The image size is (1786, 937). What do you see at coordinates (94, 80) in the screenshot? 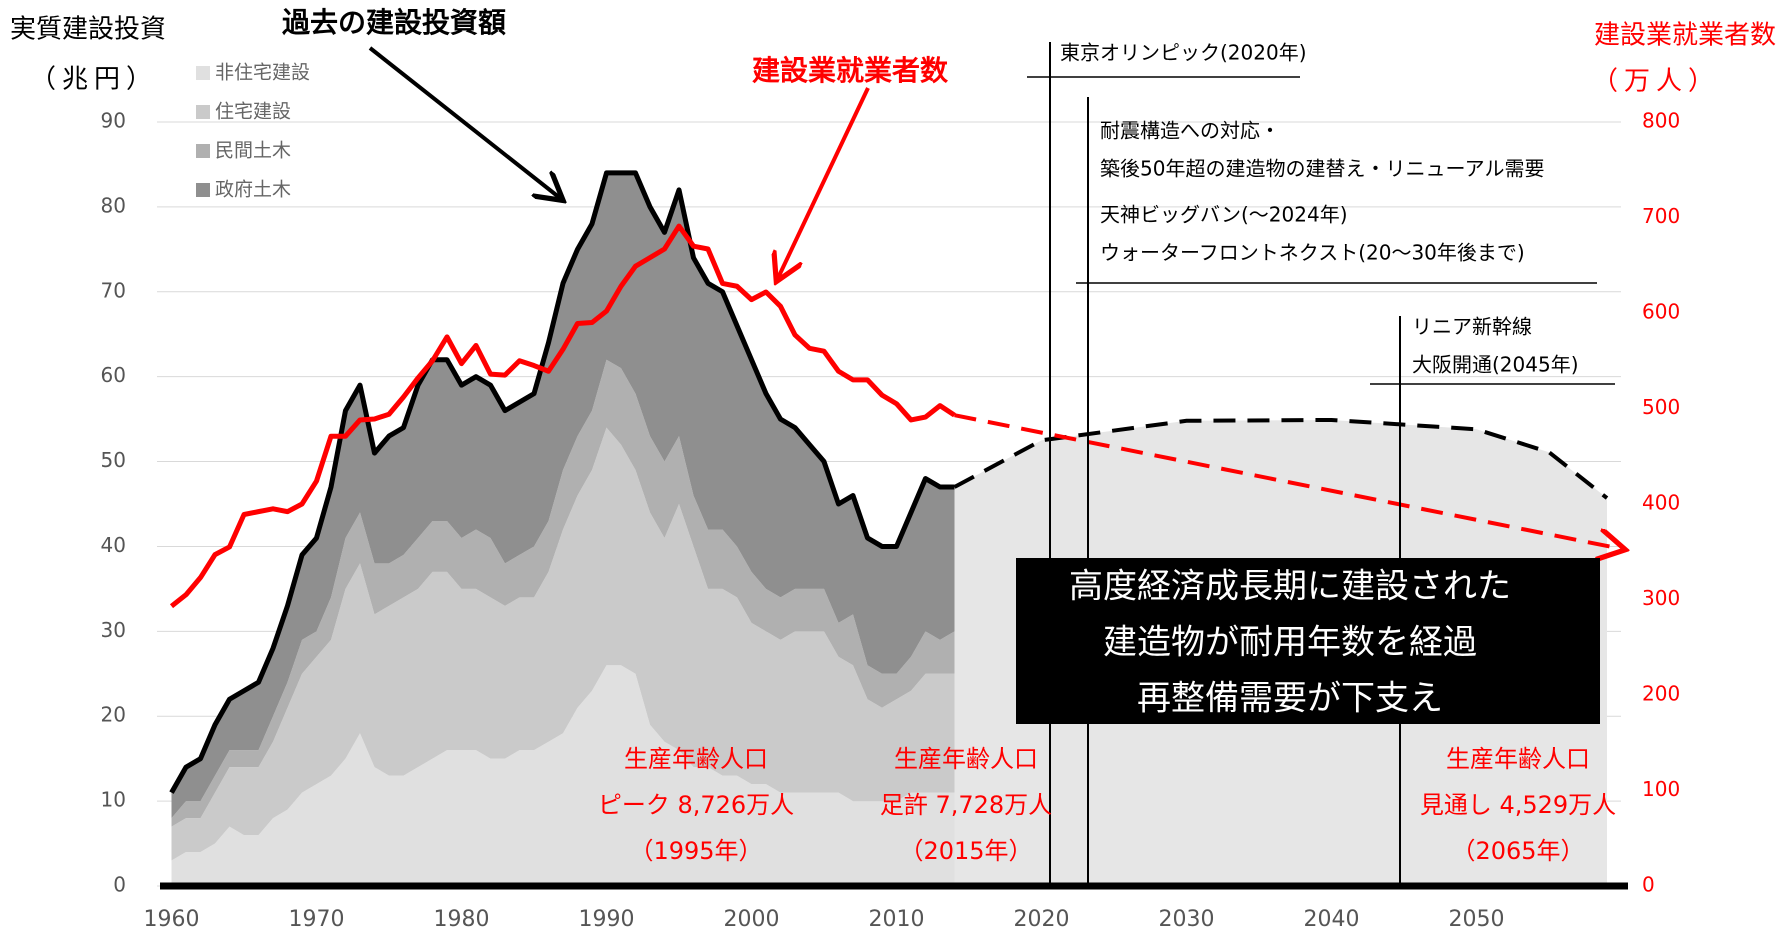
I see `y-axis-title: （兆円）` at bounding box center [94, 80].